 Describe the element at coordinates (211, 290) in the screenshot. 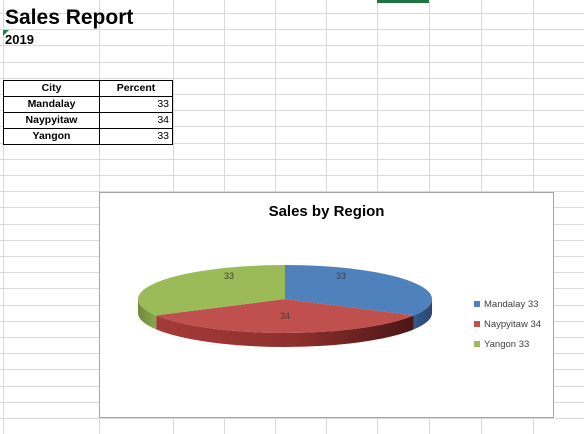

I see `pie-slice-yangon` at that location.